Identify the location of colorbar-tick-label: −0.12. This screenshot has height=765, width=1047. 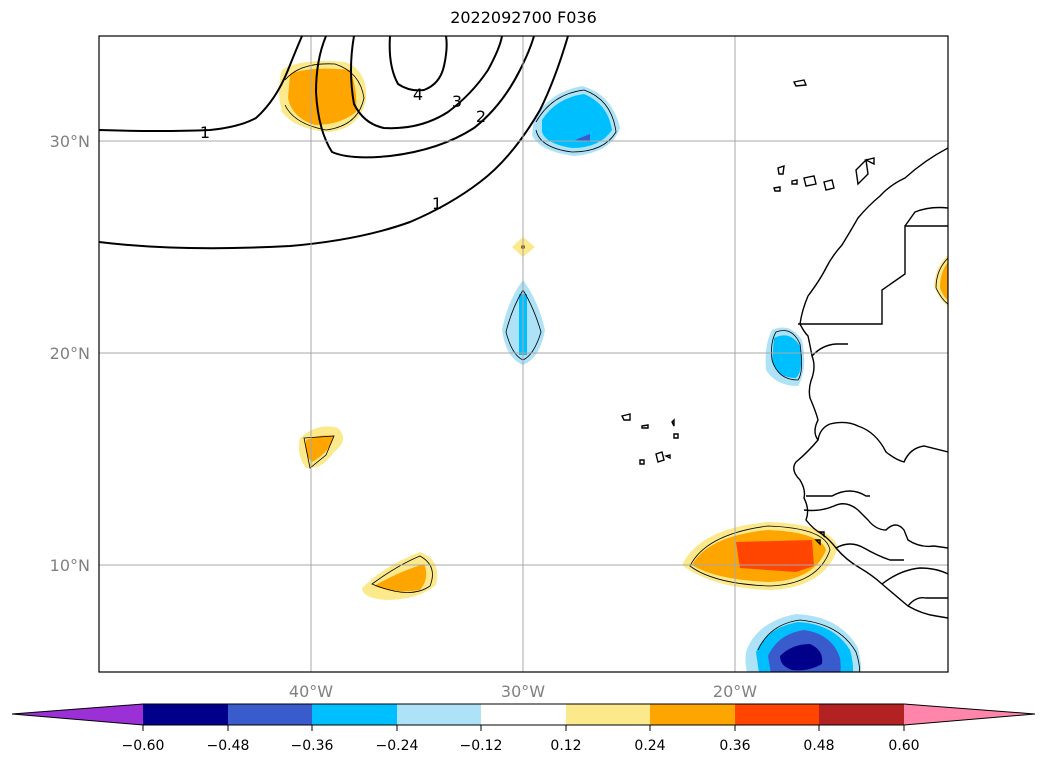
(481, 746).